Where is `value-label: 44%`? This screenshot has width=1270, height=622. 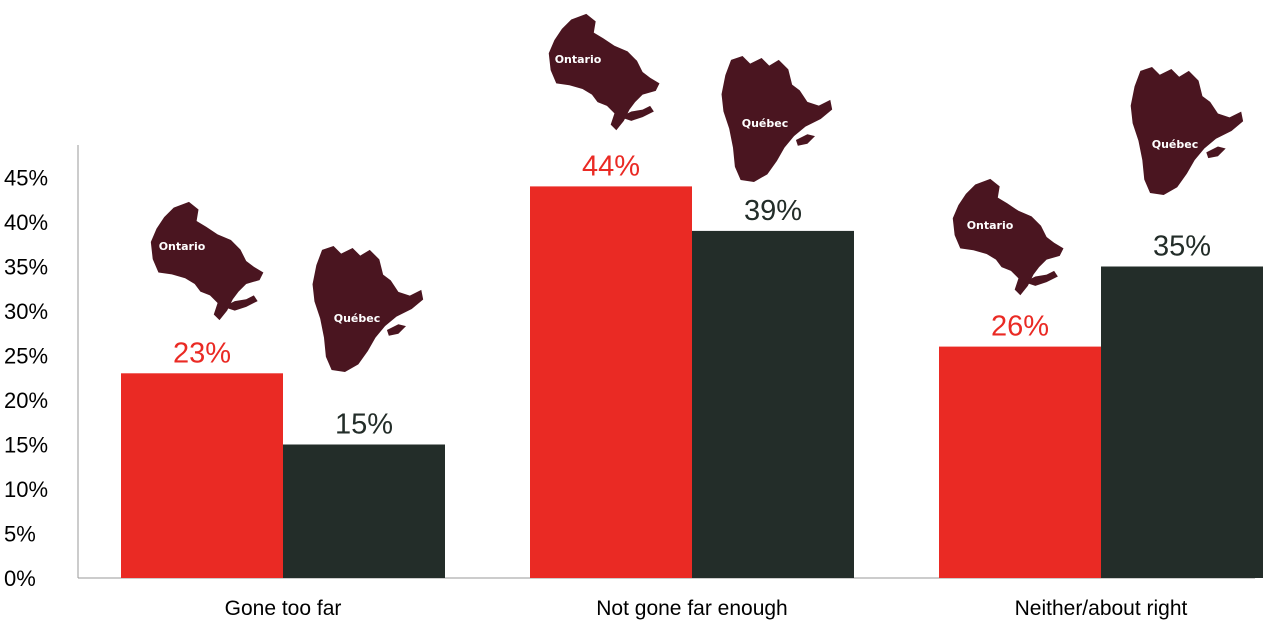 value-label: 44% is located at coordinates (611, 166).